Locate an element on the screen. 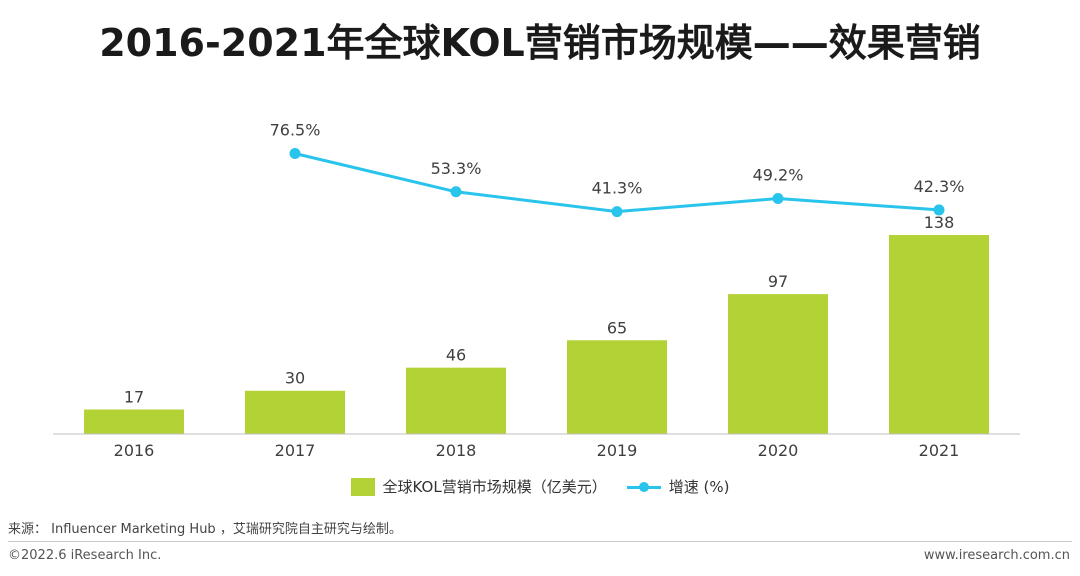 The height and width of the screenshot is (576, 1080). growth-point-2021 is located at coordinates (939, 210).